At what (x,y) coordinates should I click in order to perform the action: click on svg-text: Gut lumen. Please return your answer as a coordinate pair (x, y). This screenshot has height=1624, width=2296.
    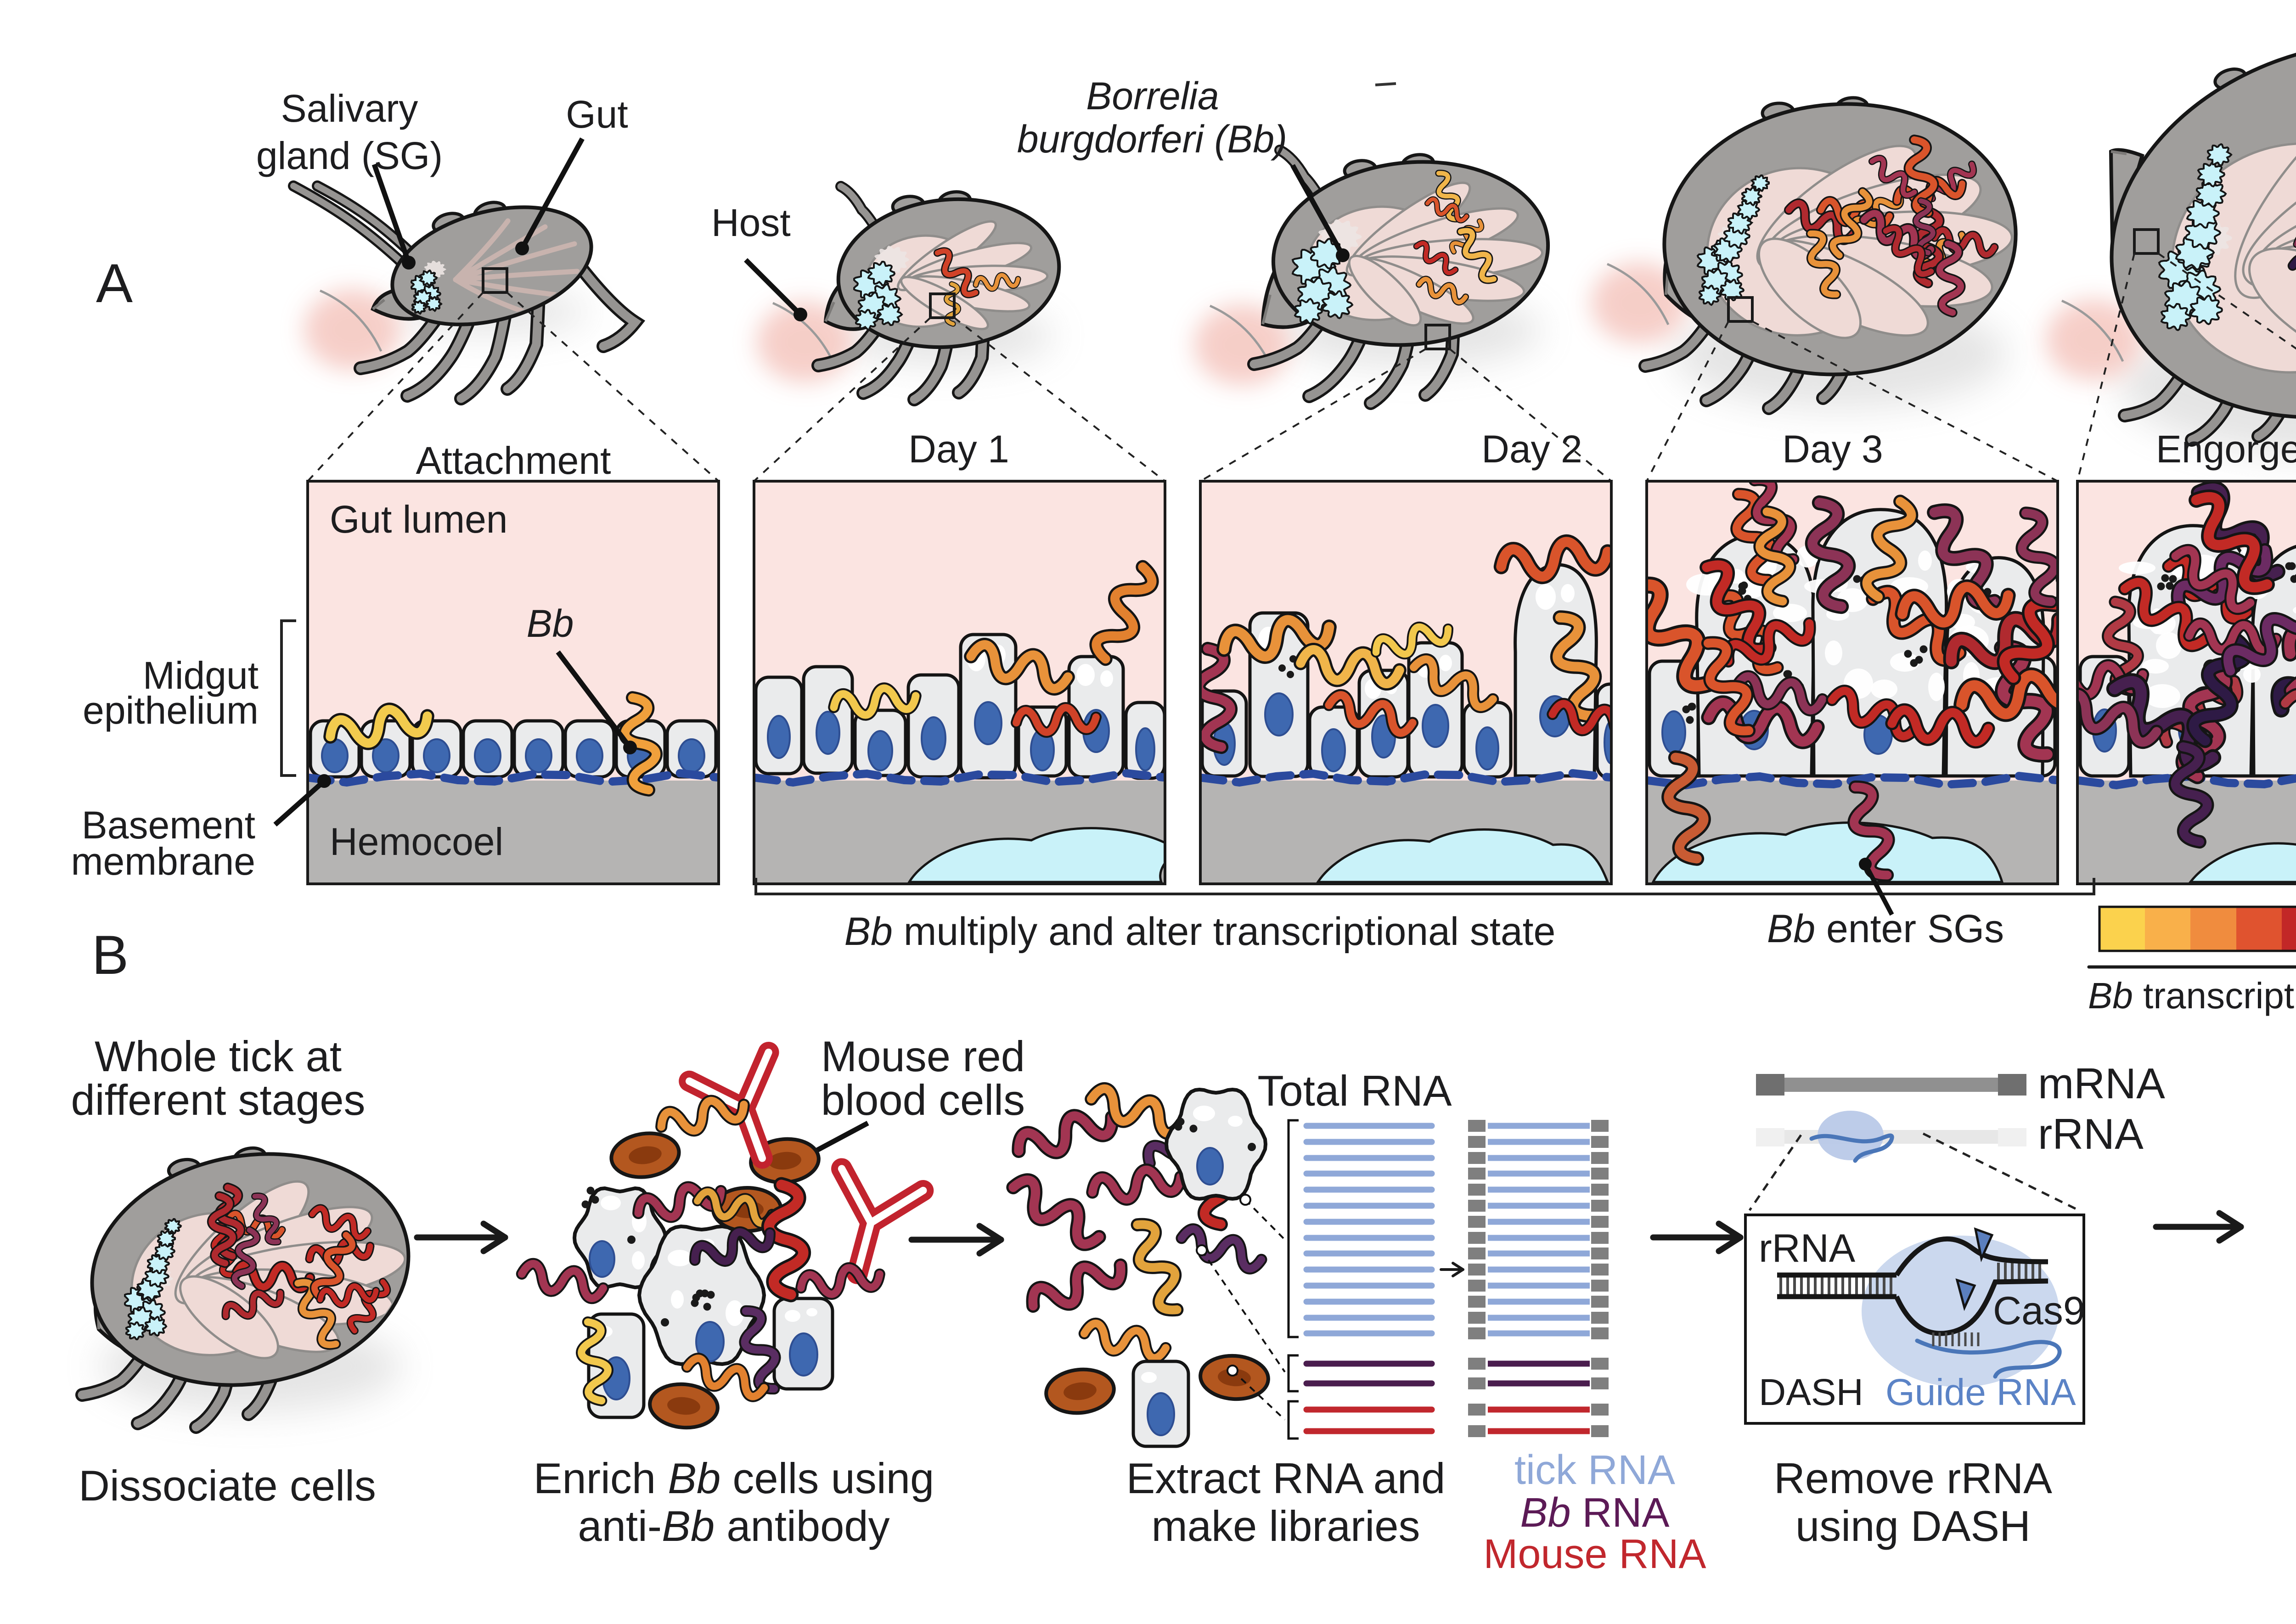
    Looking at the image, I should click on (419, 519).